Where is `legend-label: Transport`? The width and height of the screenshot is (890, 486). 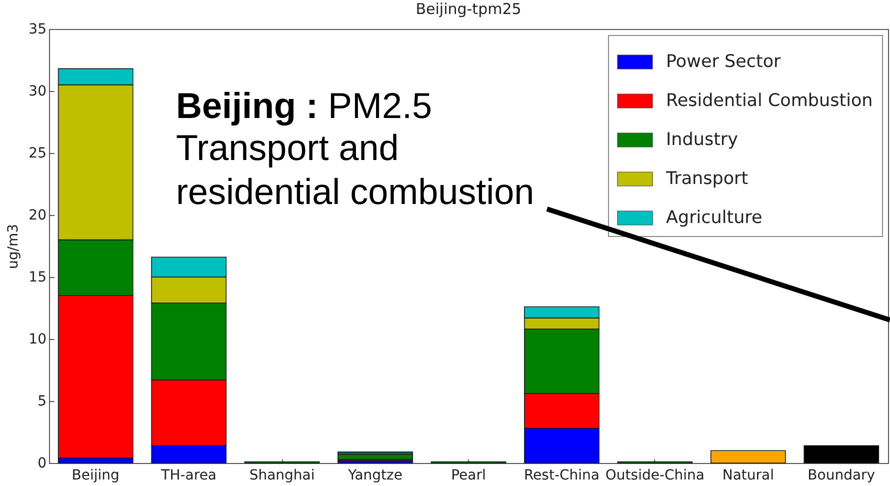
legend-label: Transport is located at coordinates (706, 179).